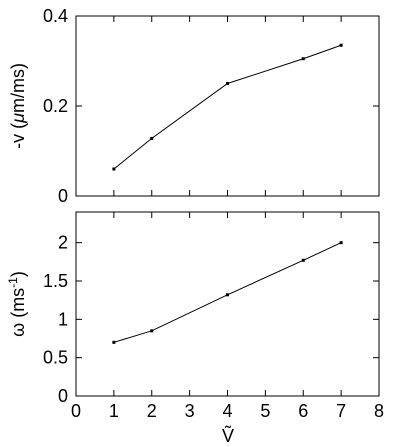 Image resolution: width=401 pixels, height=447 pixels. I want to click on top-ytick-label-2: 0.4, so click(55, 16).